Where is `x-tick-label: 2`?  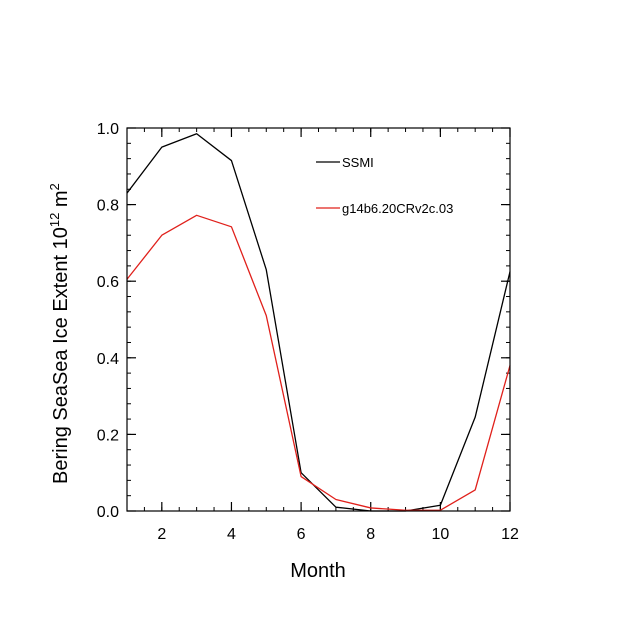 x-tick-label: 2 is located at coordinates (161, 534).